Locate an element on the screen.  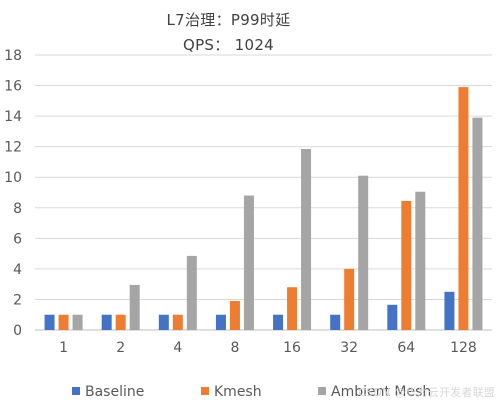
x-tick-label: 16 is located at coordinates (292, 348).